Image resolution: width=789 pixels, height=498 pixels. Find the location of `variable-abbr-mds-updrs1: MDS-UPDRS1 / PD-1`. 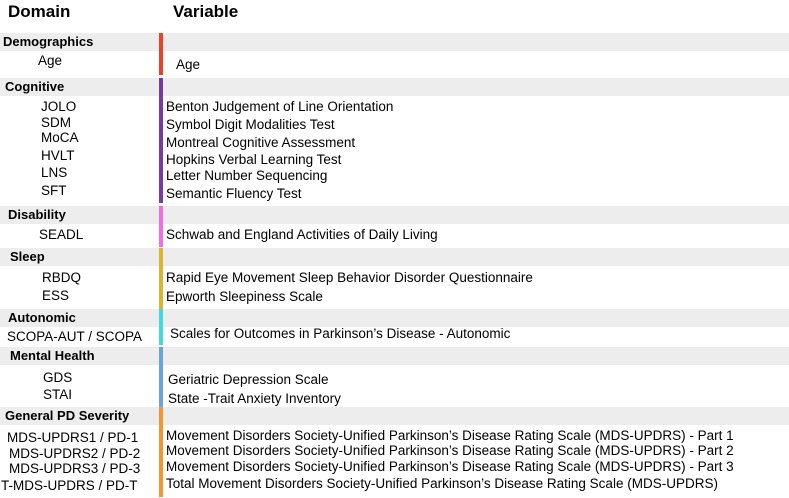

variable-abbr-mds-updrs1: MDS-UPDRS1 / PD-1 is located at coordinates (73, 437).